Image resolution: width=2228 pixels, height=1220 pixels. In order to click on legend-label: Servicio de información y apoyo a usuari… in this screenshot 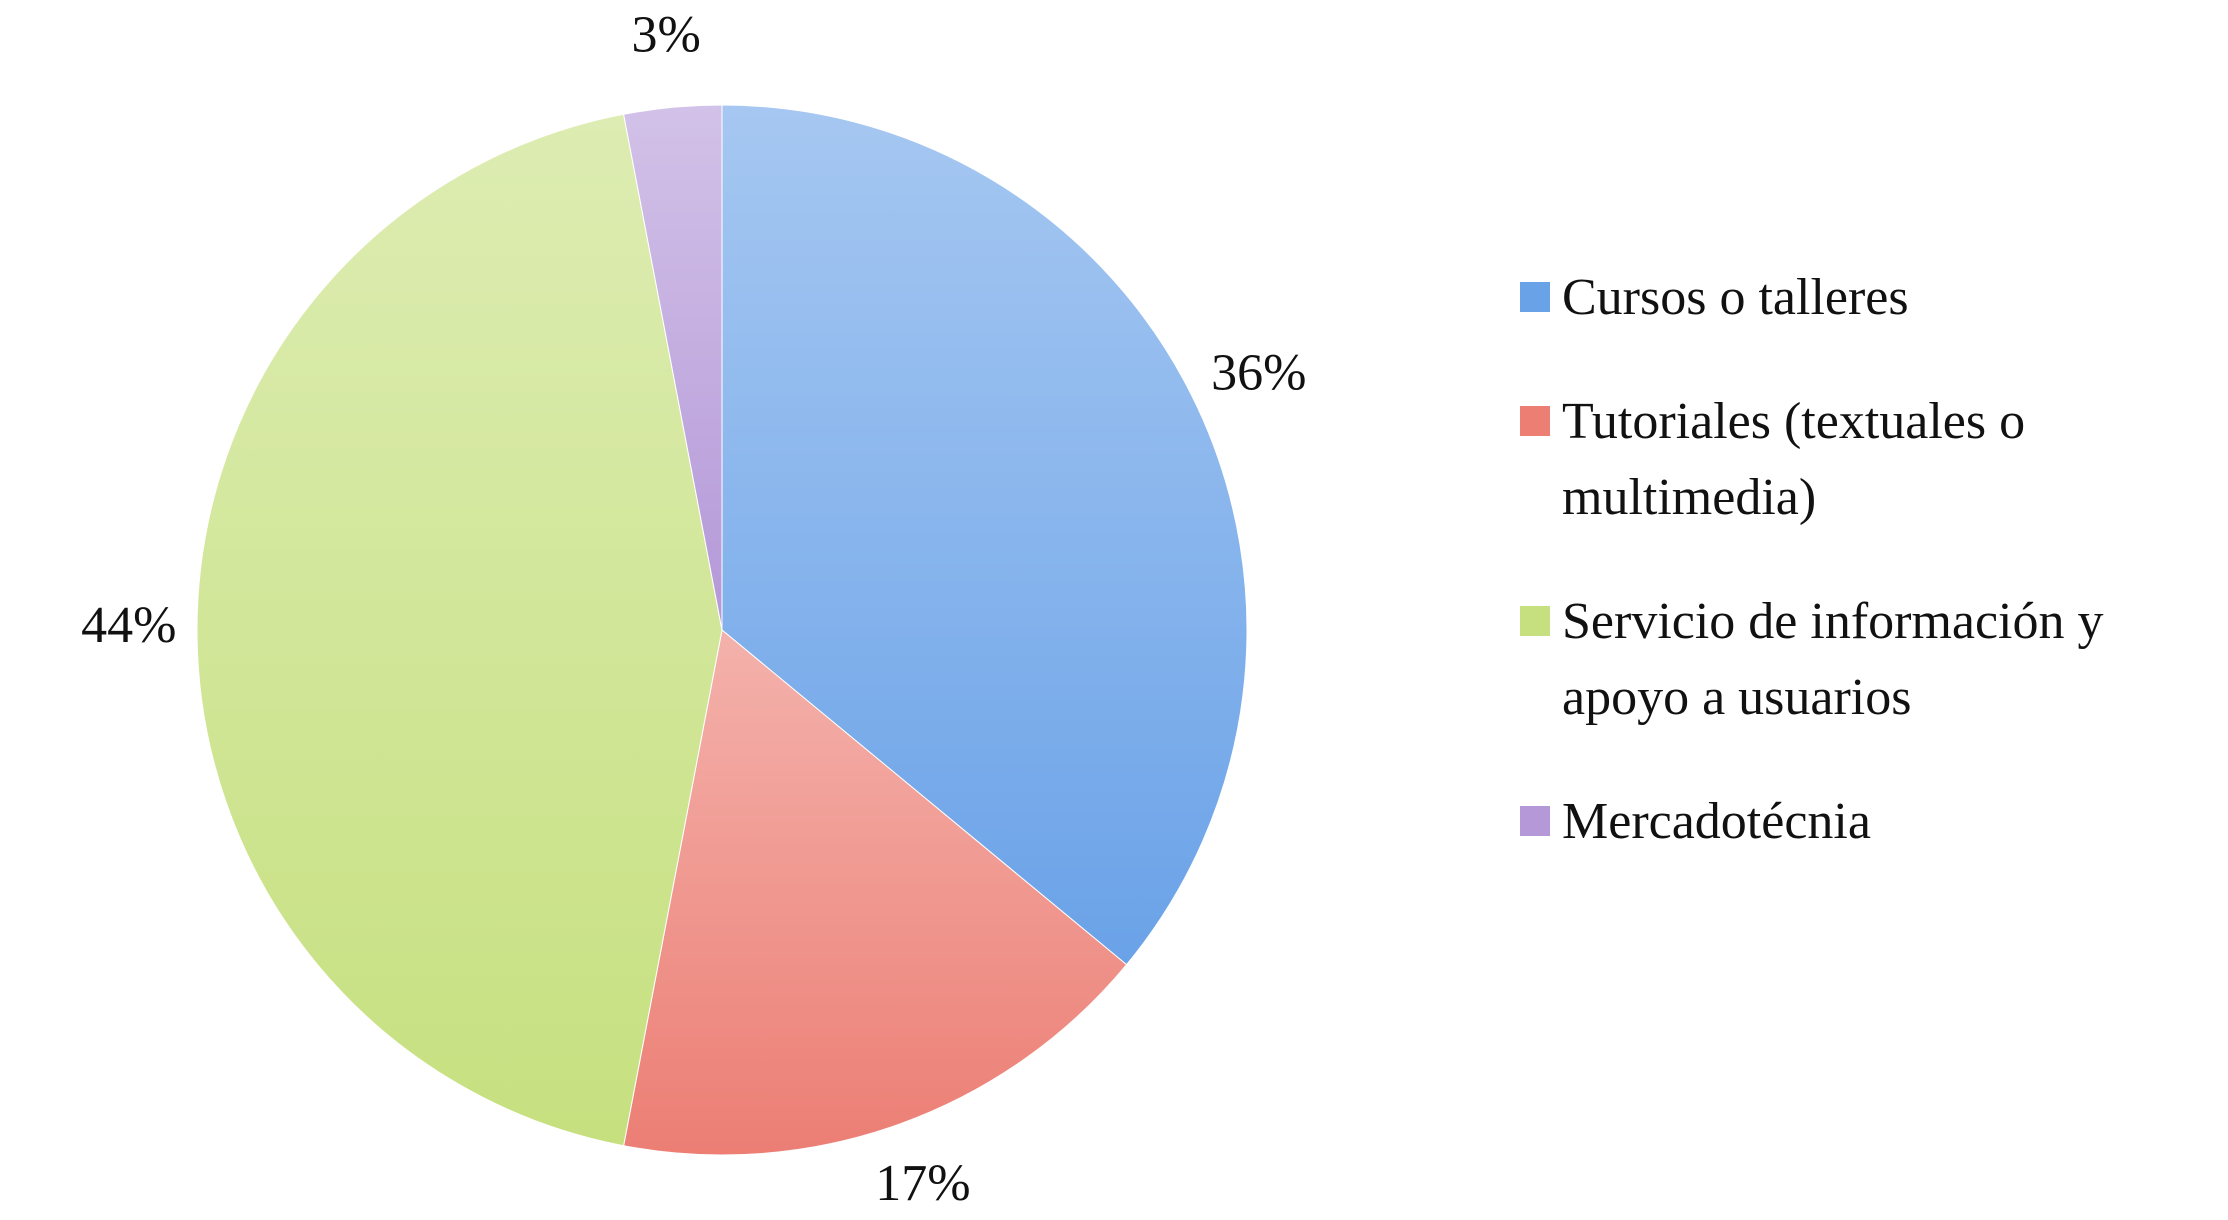, I will do `click(1833, 659)`.